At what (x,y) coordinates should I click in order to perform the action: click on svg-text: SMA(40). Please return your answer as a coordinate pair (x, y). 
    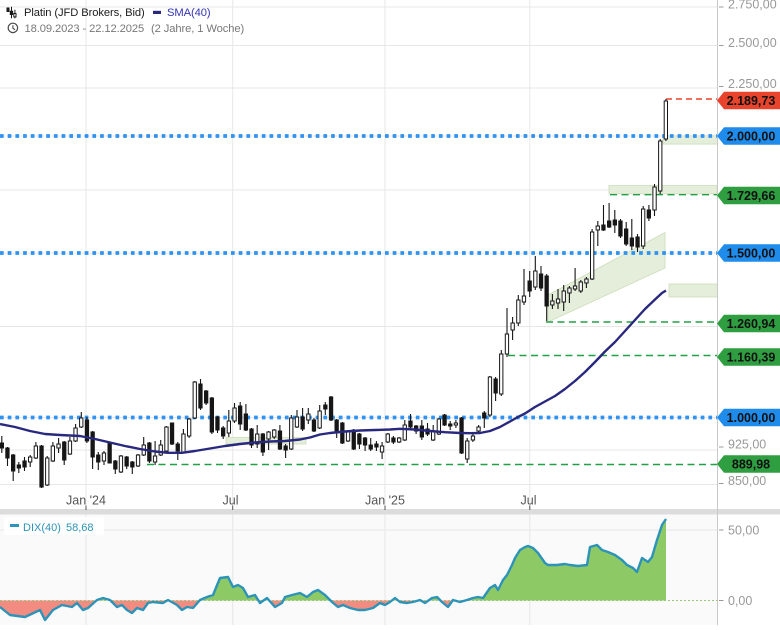
    Looking at the image, I should click on (189, 13).